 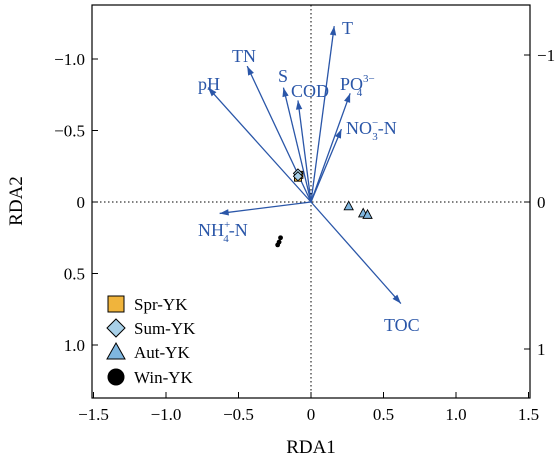 I want to click on legend: Spr-YK Sum-YK Aut-YK Win-YK, so click(x=151, y=341).